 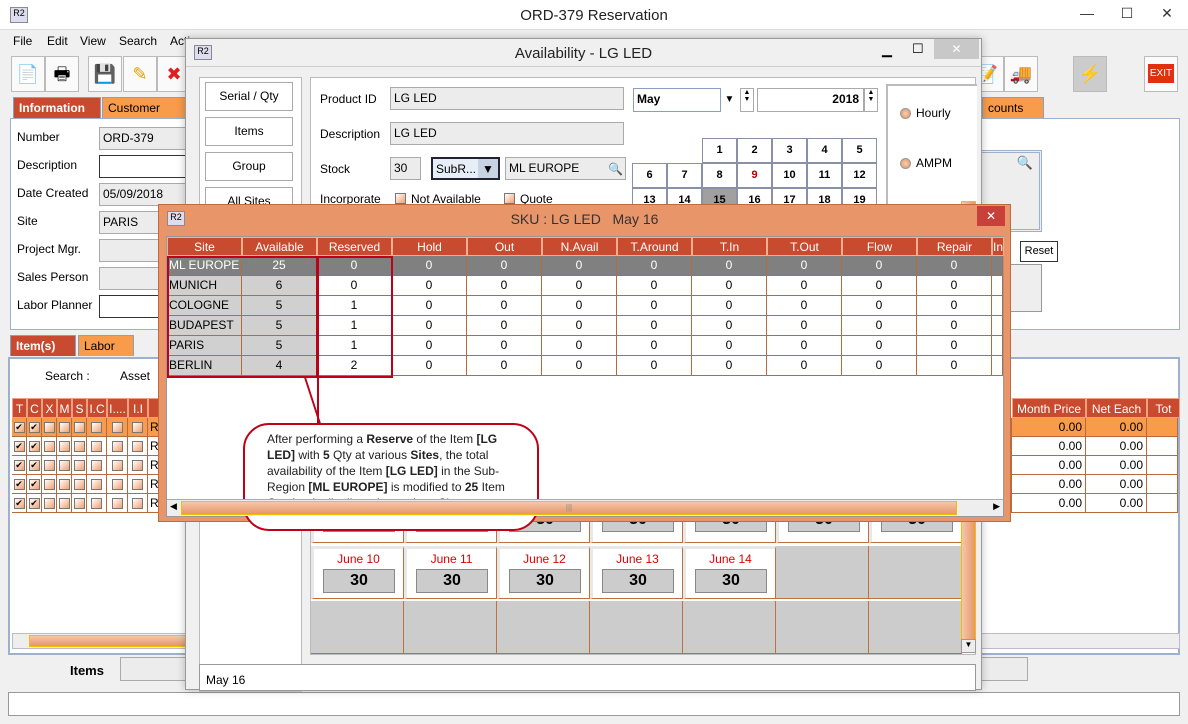 What do you see at coordinates (19, 408) in the screenshot?
I see `grid-header: T` at bounding box center [19, 408].